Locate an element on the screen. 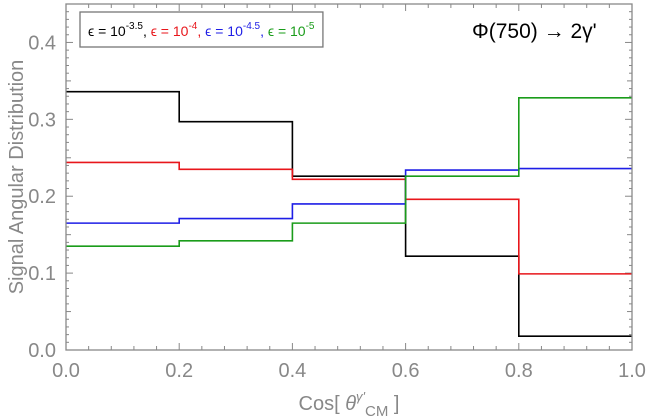 This screenshot has width=650, height=419. y-tick-label: 0.4 is located at coordinates (42, 43).